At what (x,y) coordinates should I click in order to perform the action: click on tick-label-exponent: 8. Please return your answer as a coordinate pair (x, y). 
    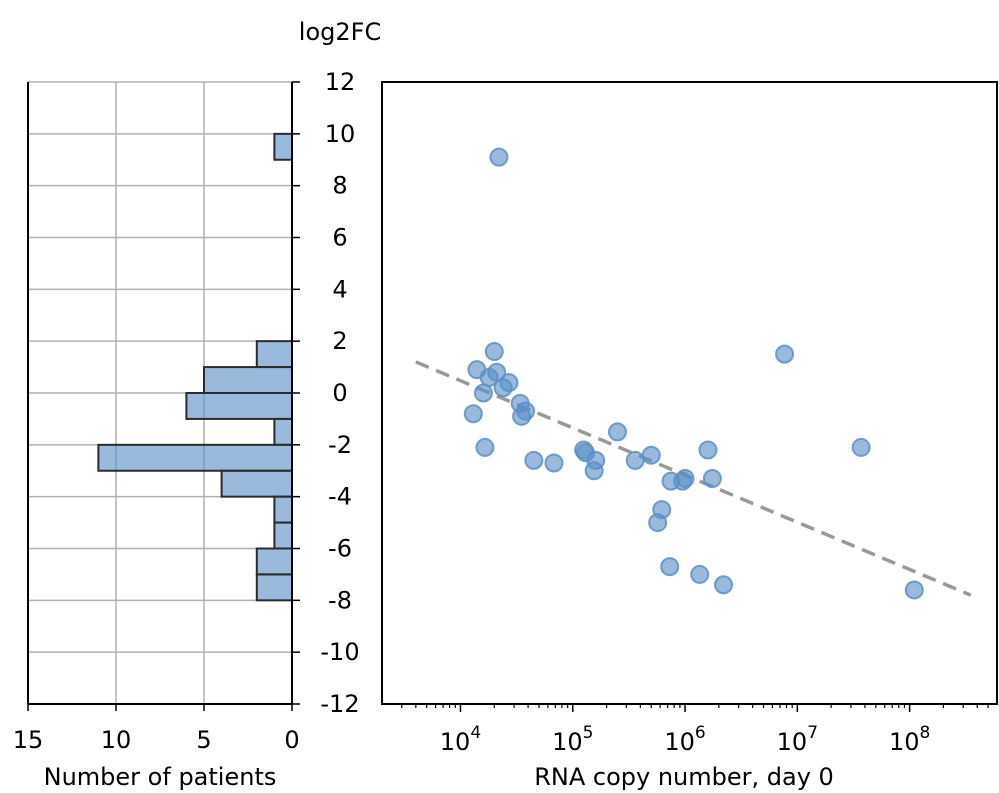
    Looking at the image, I should click on (924, 733).